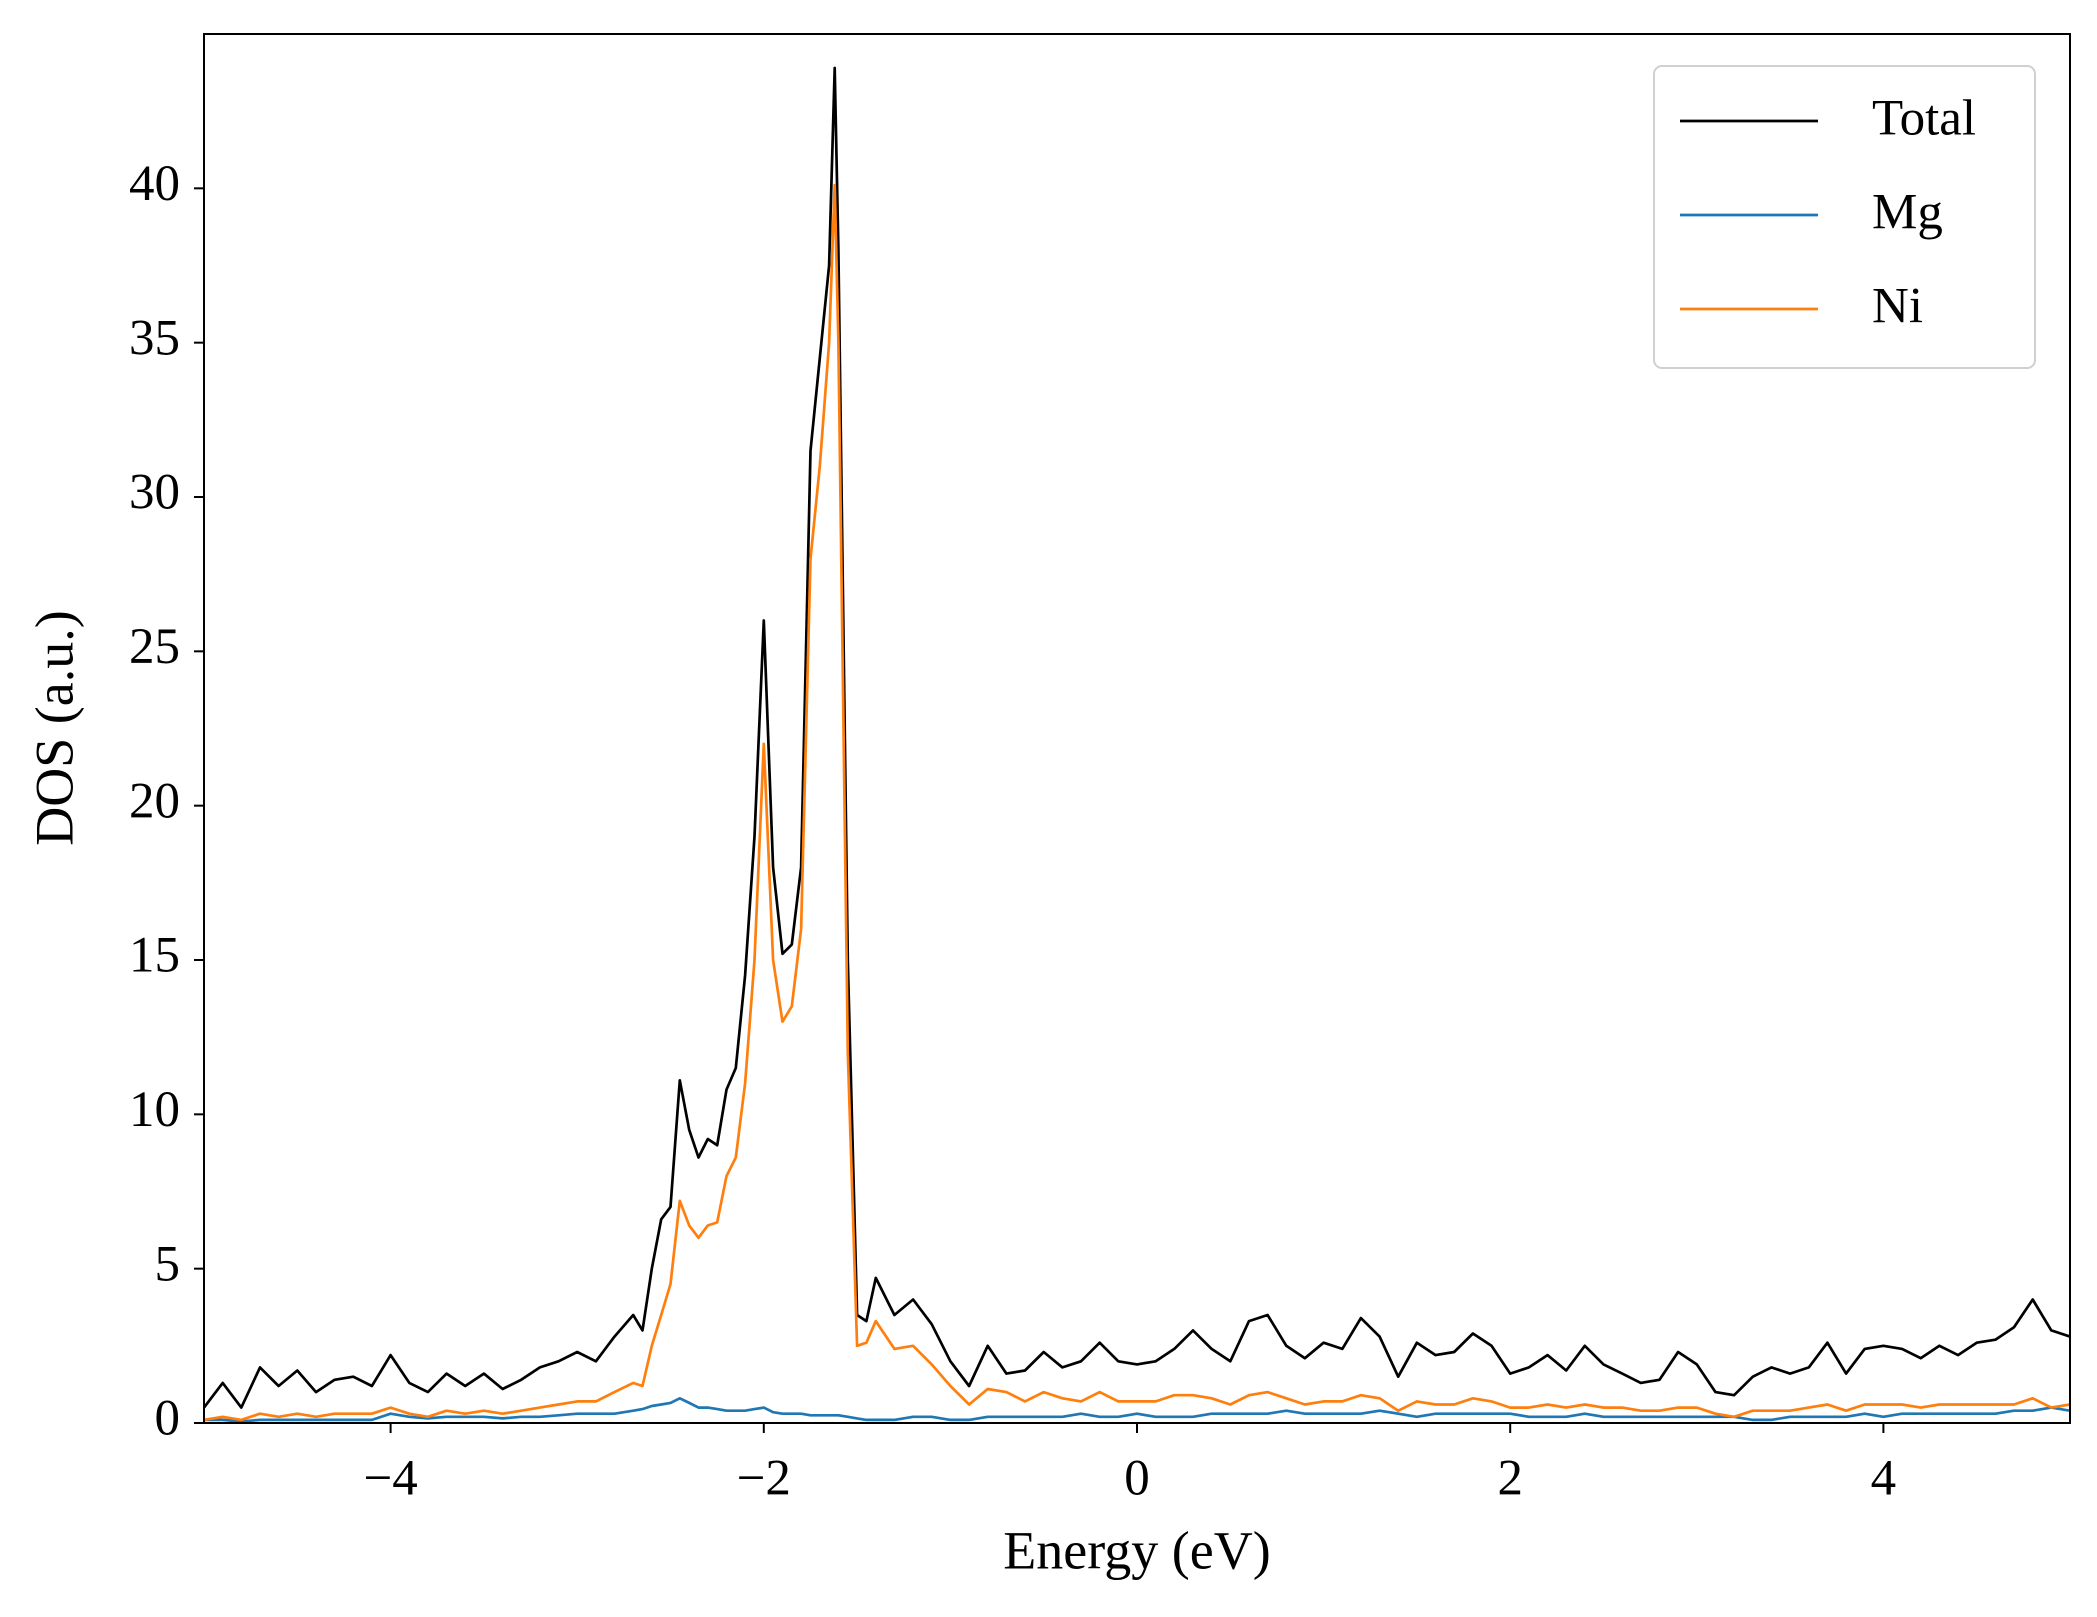  I want to click on x-tick-label: 4, so click(1884, 1479).